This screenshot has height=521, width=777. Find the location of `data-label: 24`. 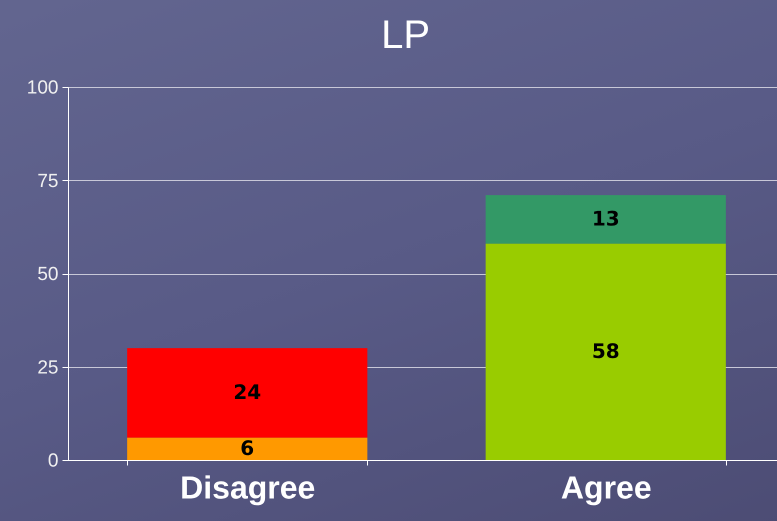

data-label: 24 is located at coordinates (247, 392).